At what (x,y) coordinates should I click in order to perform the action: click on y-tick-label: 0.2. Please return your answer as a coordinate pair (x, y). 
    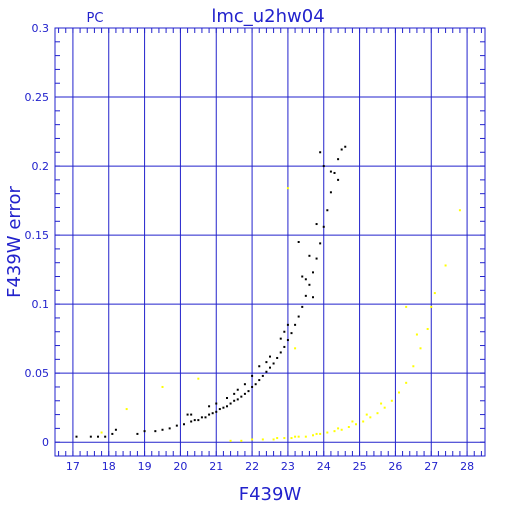
    Looking at the image, I should click on (41, 166).